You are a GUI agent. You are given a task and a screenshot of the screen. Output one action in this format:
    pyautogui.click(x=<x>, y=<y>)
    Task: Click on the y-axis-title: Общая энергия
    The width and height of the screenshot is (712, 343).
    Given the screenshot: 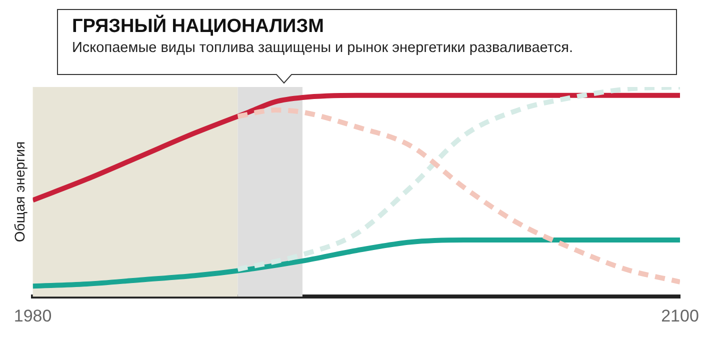 What is the action you would take?
    pyautogui.click(x=19, y=191)
    